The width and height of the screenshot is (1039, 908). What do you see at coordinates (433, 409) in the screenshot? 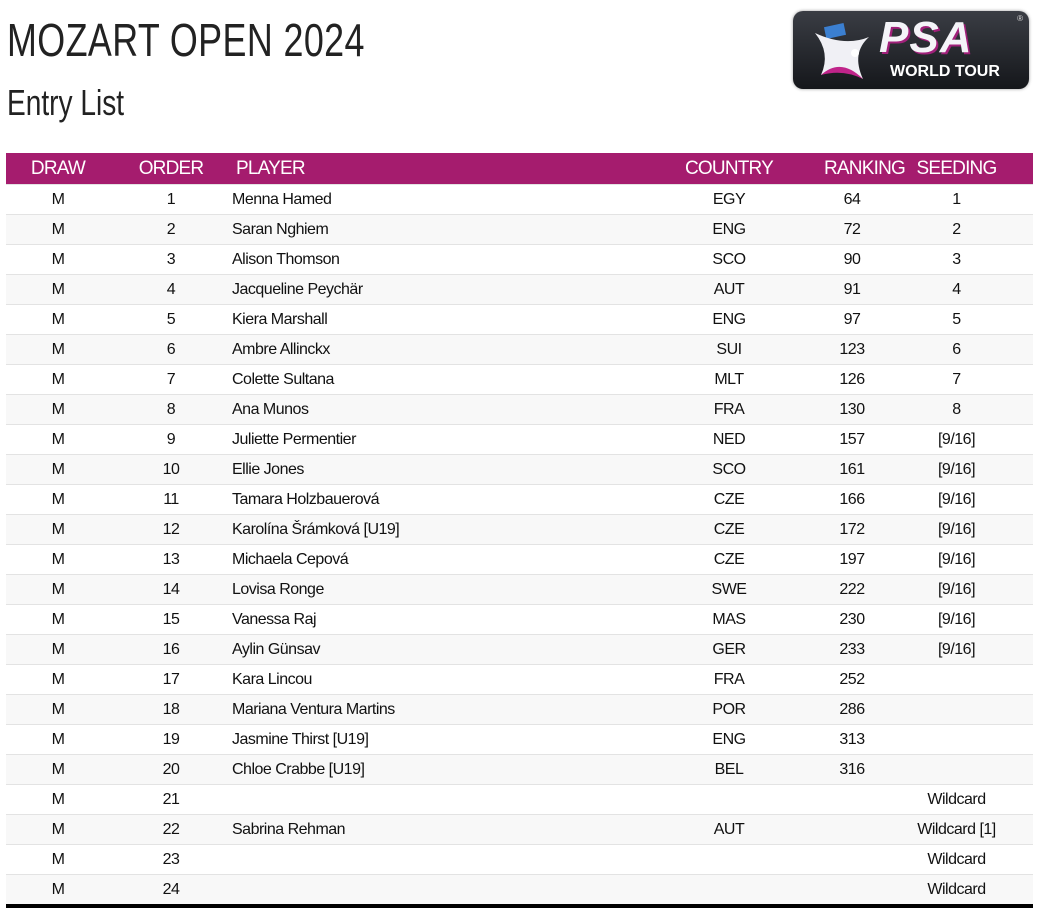
I see `cell-player: Ana Munos` at bounding box center [433, 409].